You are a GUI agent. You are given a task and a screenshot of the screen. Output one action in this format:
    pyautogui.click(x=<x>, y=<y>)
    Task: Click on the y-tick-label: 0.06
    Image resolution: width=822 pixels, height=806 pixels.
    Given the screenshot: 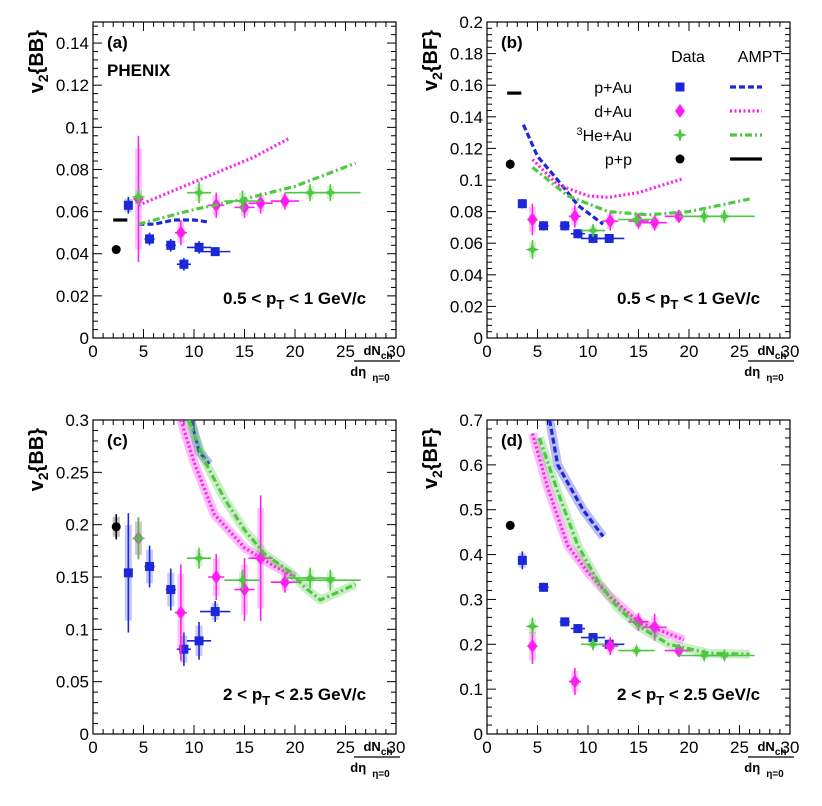 What is the action you would take?
    pyautogui.click(x=72, y=212)
    